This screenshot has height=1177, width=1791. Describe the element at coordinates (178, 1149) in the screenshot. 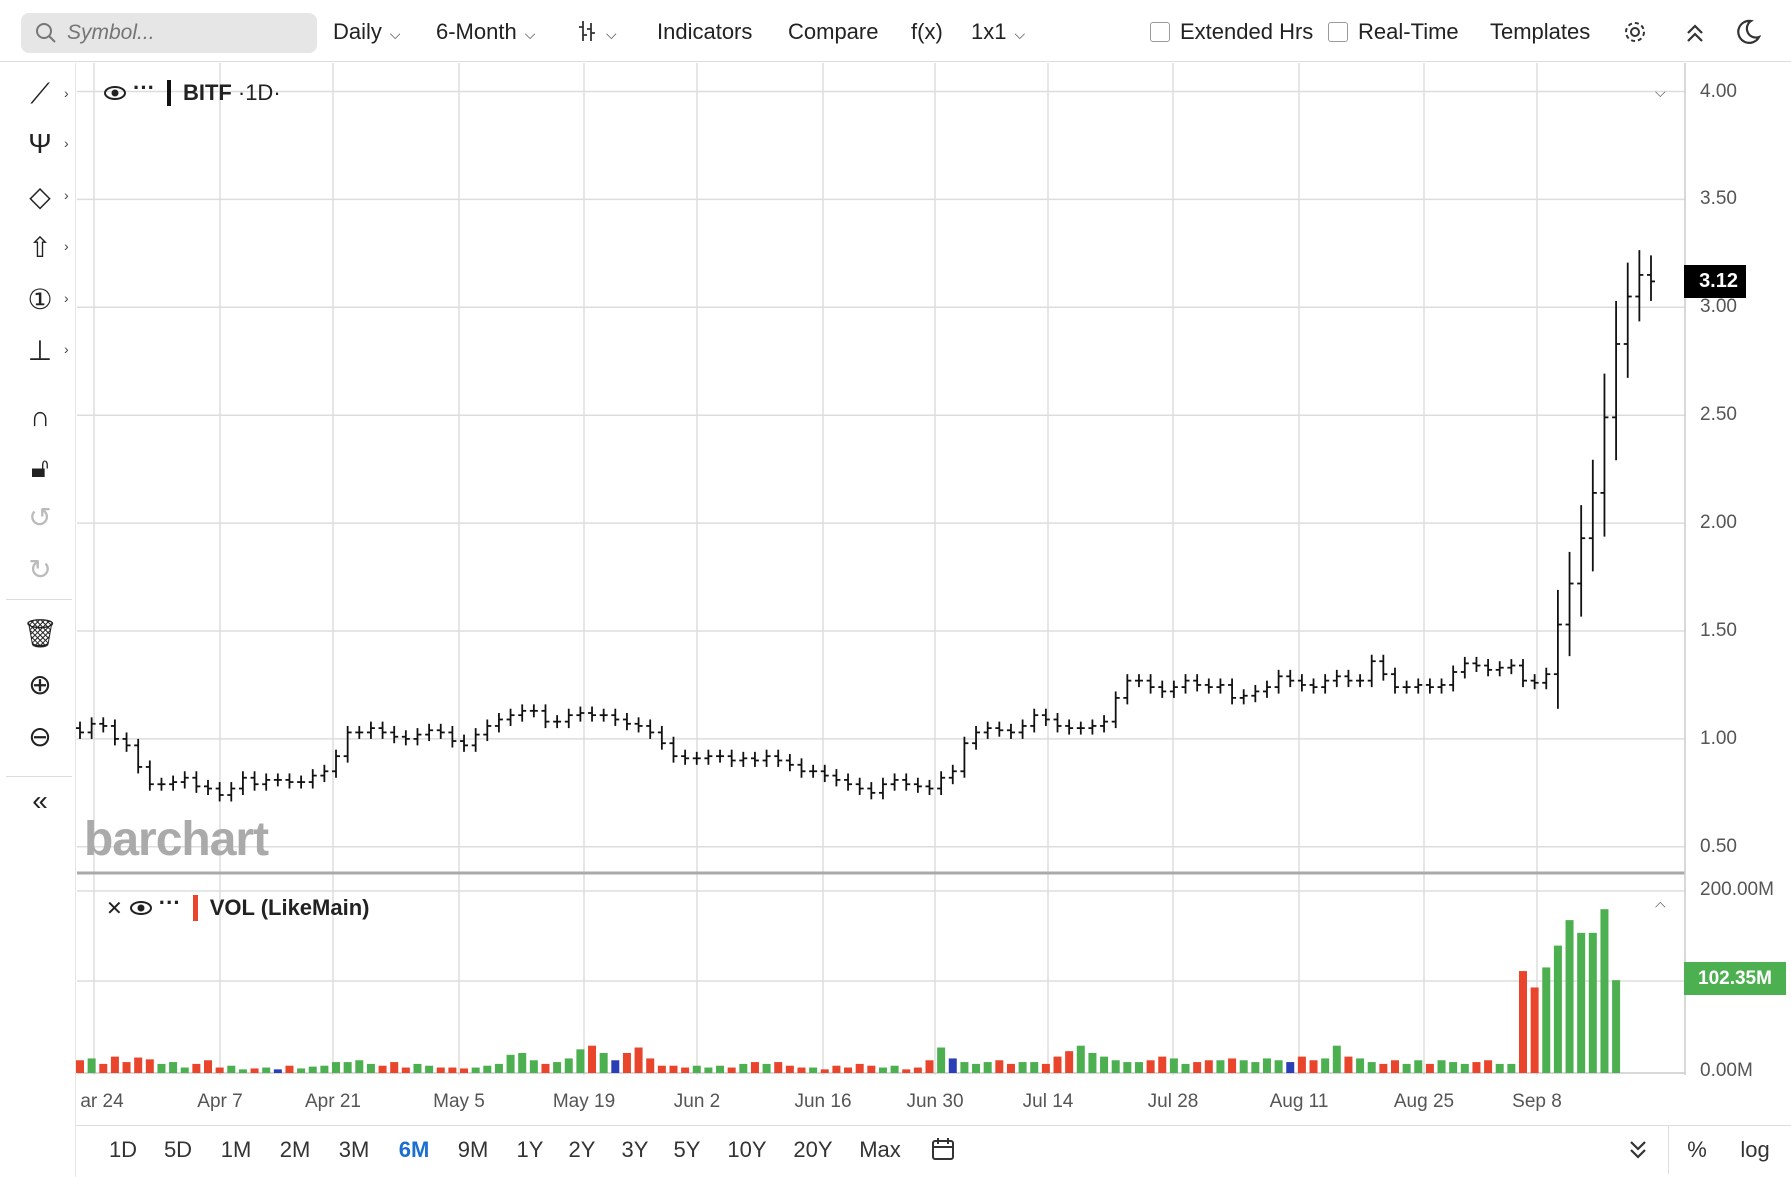

I see `range-button-5d: 5D` at that location.